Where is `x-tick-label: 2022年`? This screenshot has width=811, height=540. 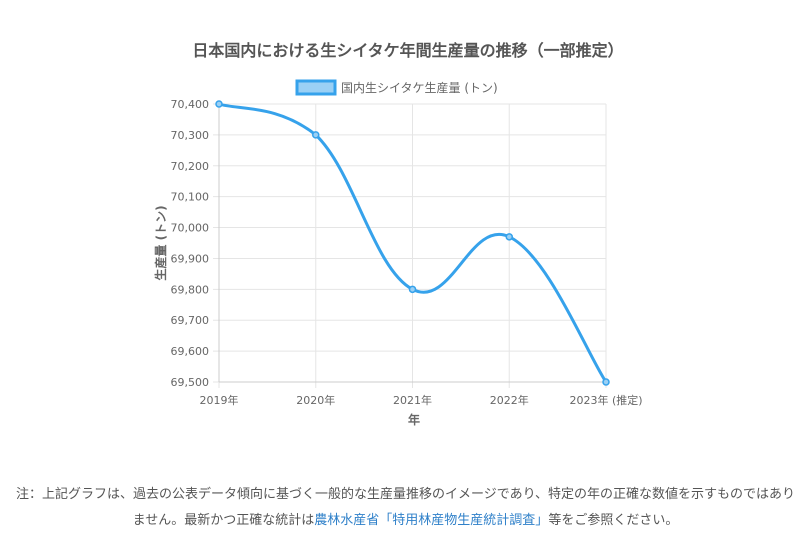 x-tick-label: 2022年 is located at coordinates (509, 400).